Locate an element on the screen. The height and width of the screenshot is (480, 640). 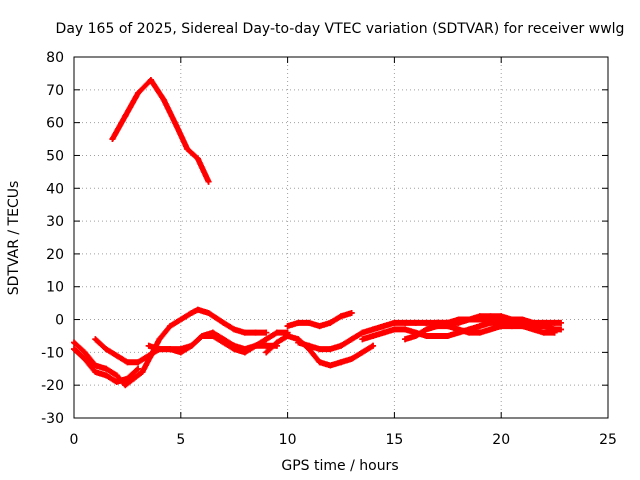
y-tick-label: 20 is located at coordinates (55, 255).